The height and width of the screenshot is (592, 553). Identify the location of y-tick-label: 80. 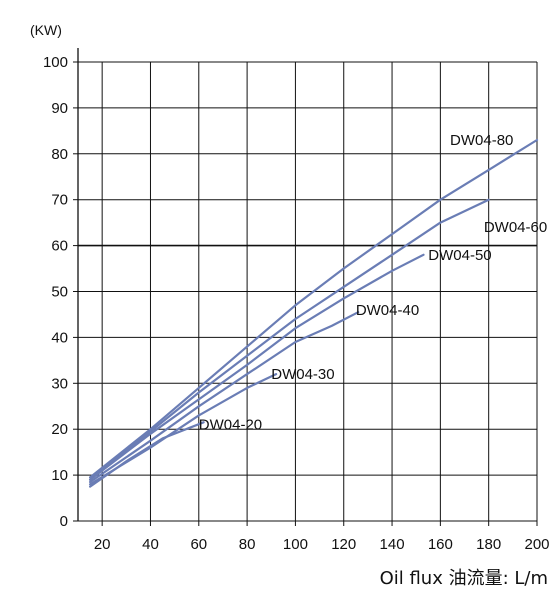
(59, 154).